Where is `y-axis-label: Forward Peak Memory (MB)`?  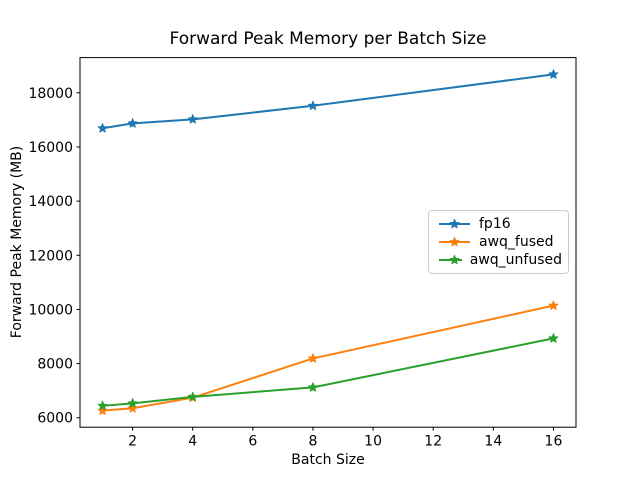 y-axis-label: Forward Peak Memory (MB) is located at coordinates (17, 242).